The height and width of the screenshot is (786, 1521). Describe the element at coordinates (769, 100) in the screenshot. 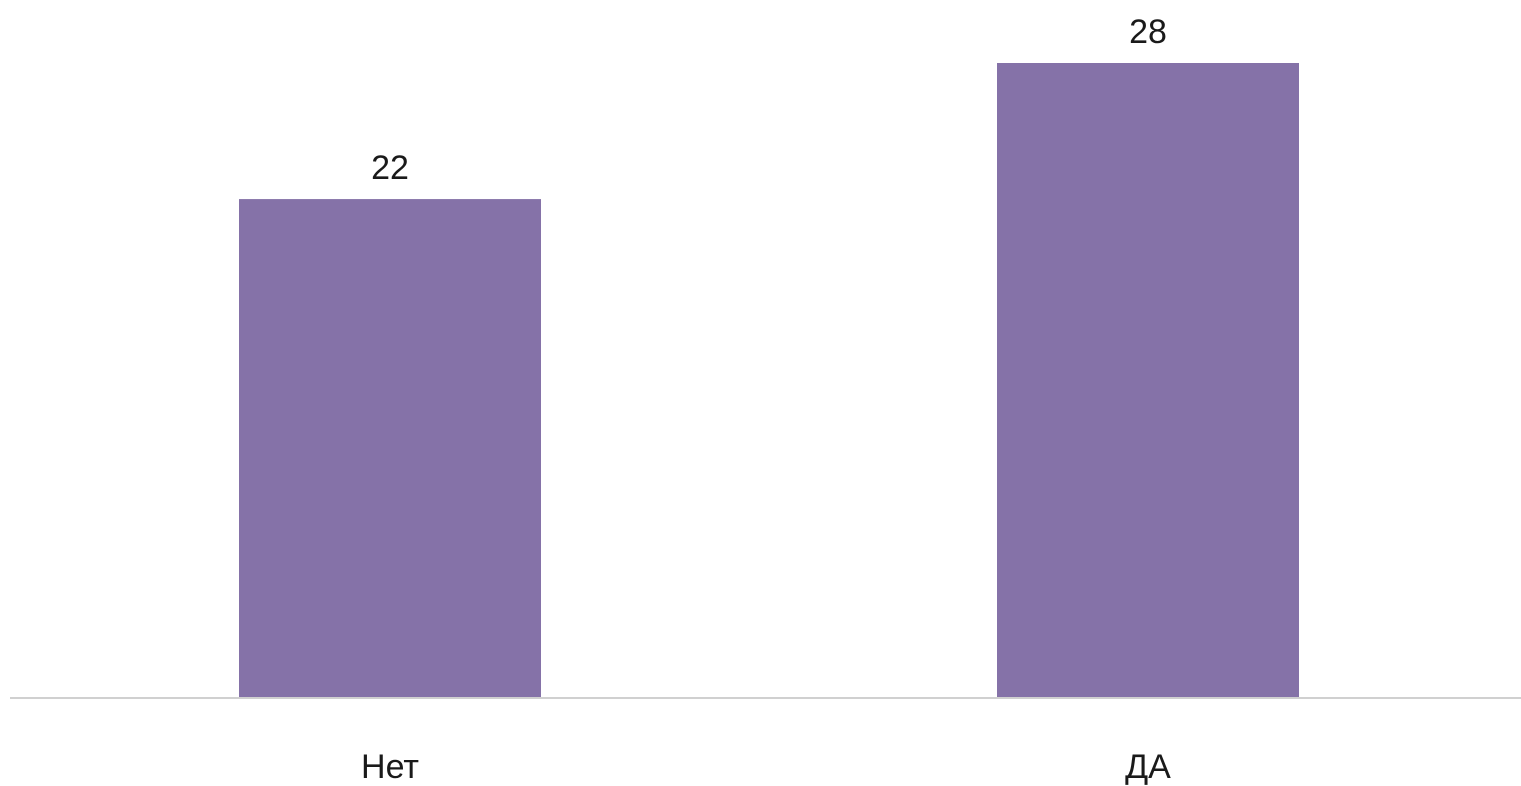

I see `data-labels-group: 22 28` at that location.